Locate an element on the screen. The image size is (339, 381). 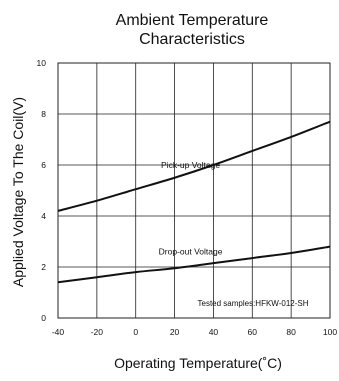
annotation-text: Tested samples:HFKW-012-SH is located at coordinates (253, 303).